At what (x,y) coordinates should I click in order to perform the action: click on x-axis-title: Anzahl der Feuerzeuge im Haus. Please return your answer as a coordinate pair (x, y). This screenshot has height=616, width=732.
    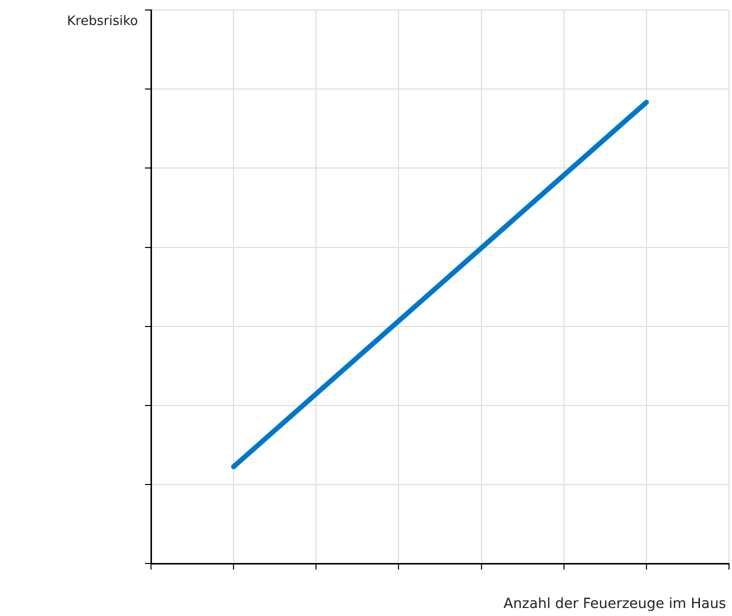
    Looking at the image, I should click on (615, 604).